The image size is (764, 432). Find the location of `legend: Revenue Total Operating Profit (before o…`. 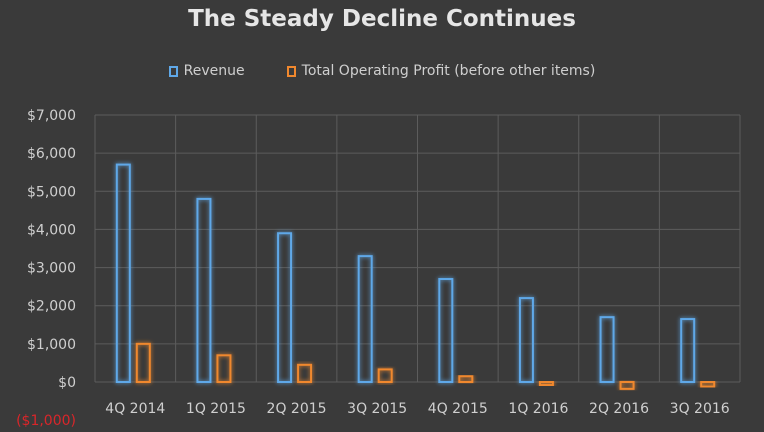

legend: Revenue Total Operating Profit (before o… is located at coordinates (382, 71).